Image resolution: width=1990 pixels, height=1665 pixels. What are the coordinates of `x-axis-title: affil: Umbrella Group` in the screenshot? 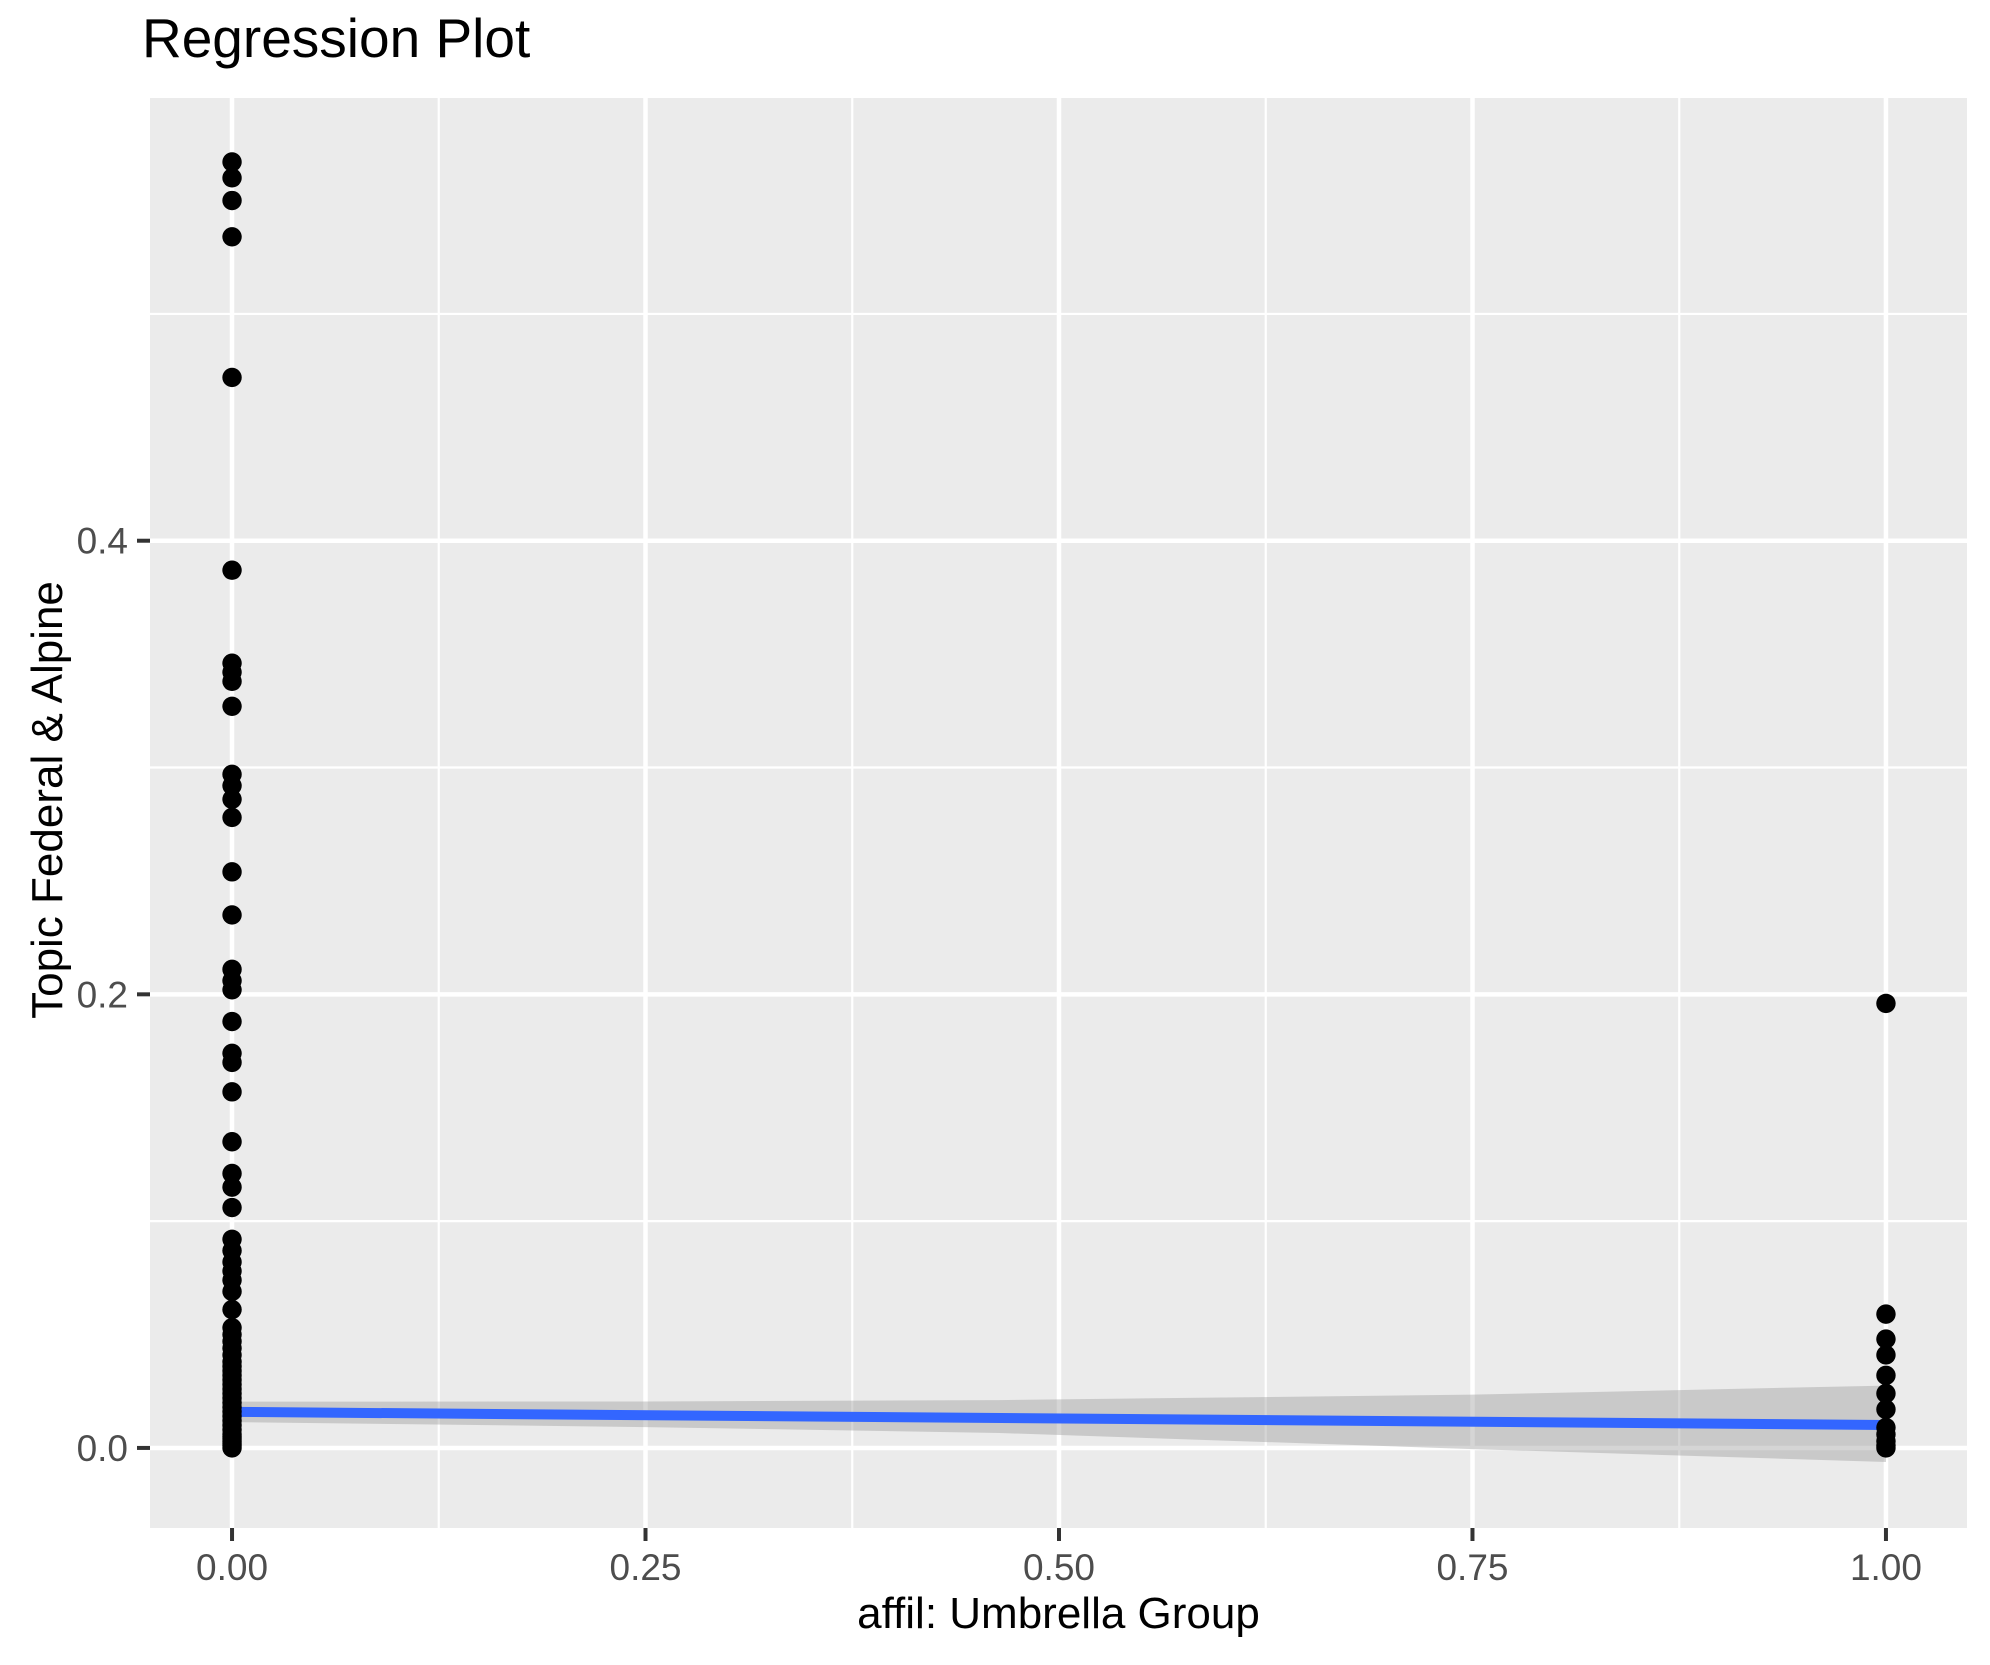 It's located at (1058, 1613).